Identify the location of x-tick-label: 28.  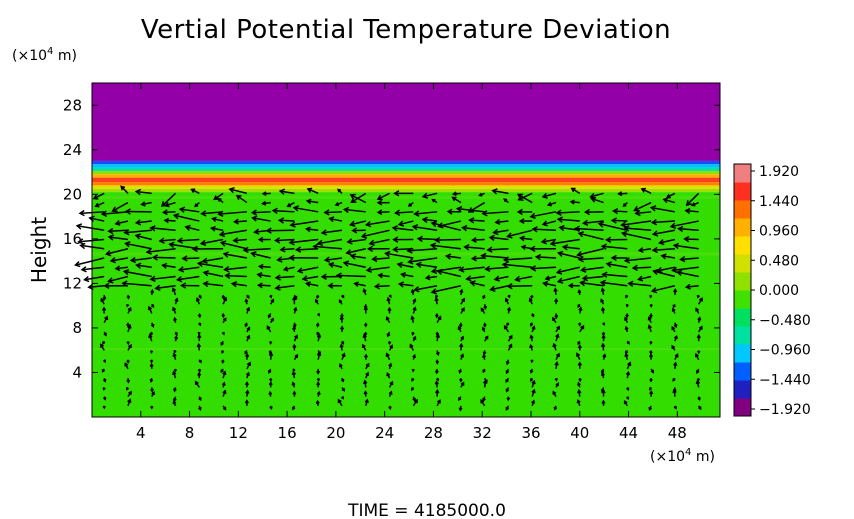
(433, 433).